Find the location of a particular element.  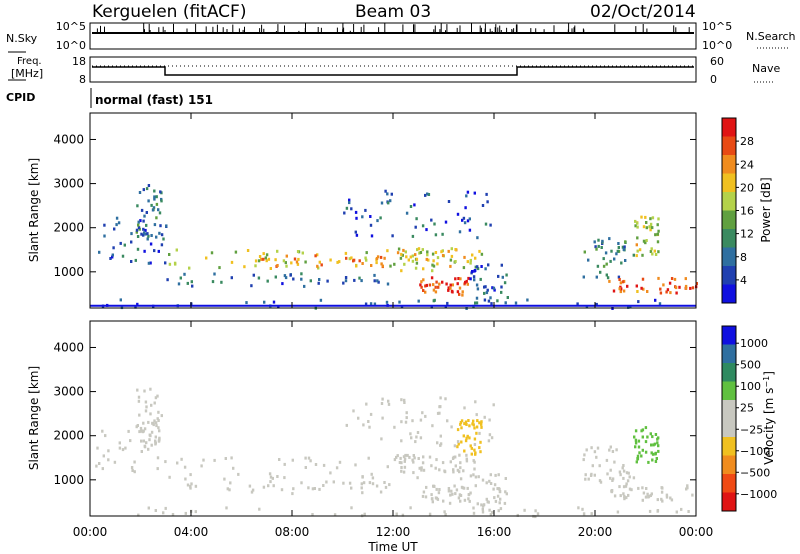

sky-left-label: N.Sky is located at coordinates (22, 38).